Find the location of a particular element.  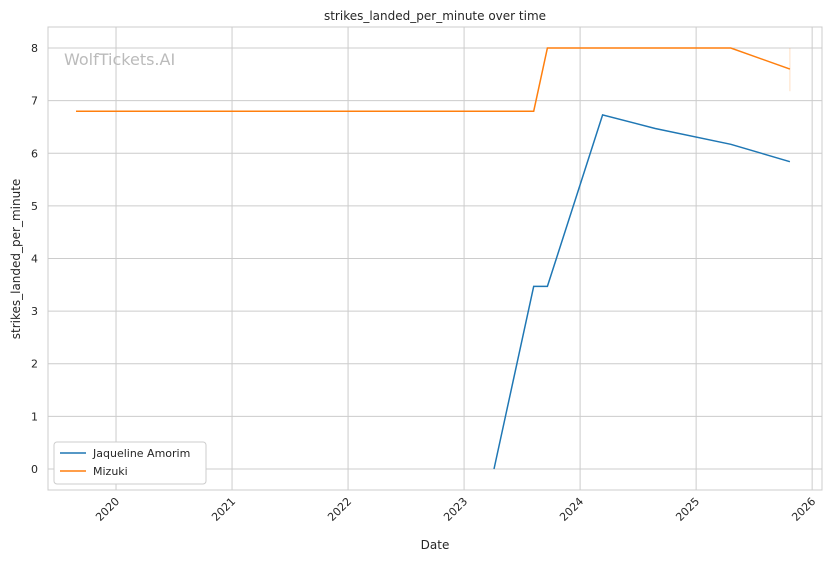

legend-box is located at coordinates (130, 463).